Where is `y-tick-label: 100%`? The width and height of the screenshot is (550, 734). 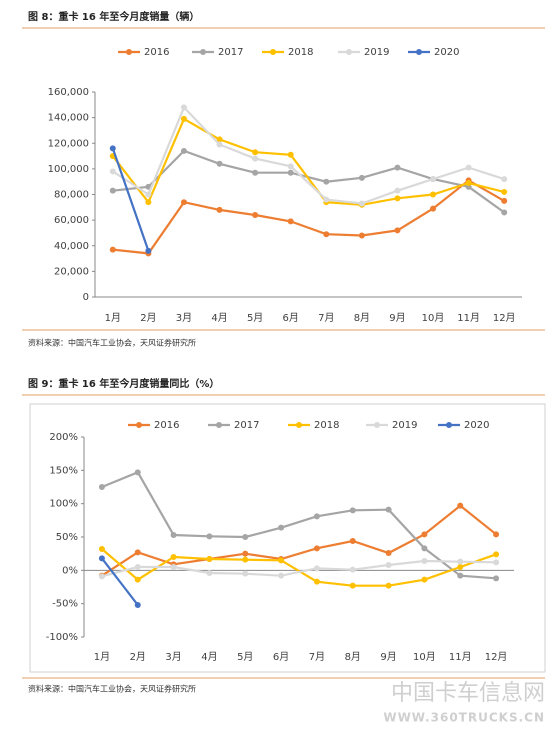 y-tick-label: 100% is located at coordinates (63, 504).